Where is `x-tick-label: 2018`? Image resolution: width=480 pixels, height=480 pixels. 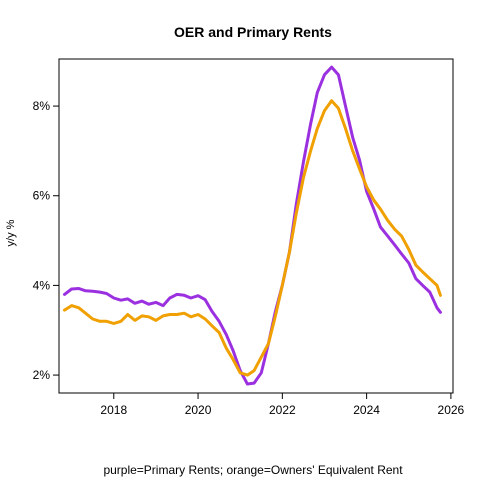 x-tick-label: 2018 is located at coordinates (113, 410).